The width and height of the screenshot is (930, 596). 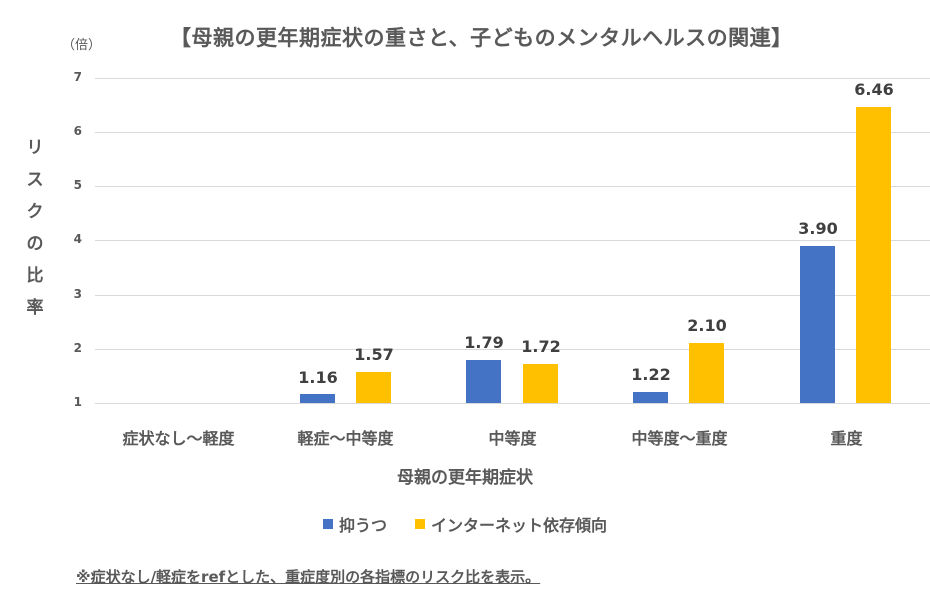 I want to click on y-axis-label: リ ス ク の 比 率, so click(x=35, y=228).